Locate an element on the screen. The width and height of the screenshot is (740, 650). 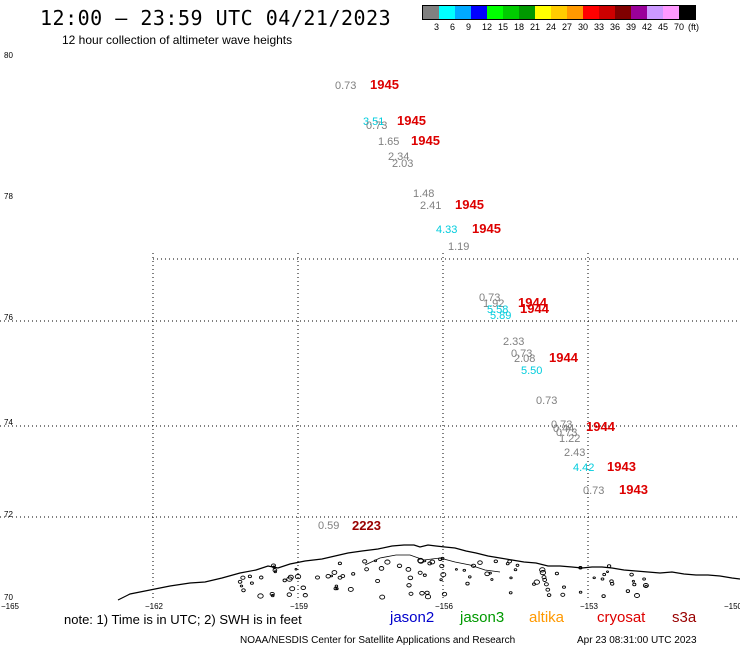
legend-tick-label: 24 is located at coordinates (551, 27).